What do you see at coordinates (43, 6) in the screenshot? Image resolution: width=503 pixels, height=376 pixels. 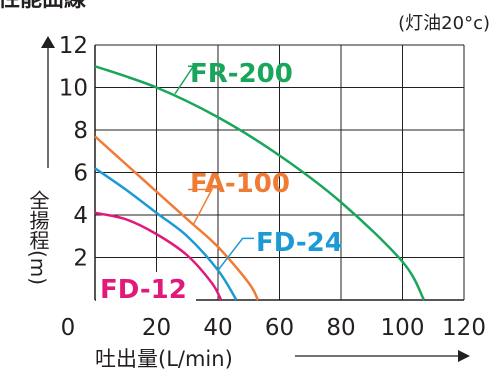 I see `chart-title: 性能曲線` at bounding box center [43, 6].